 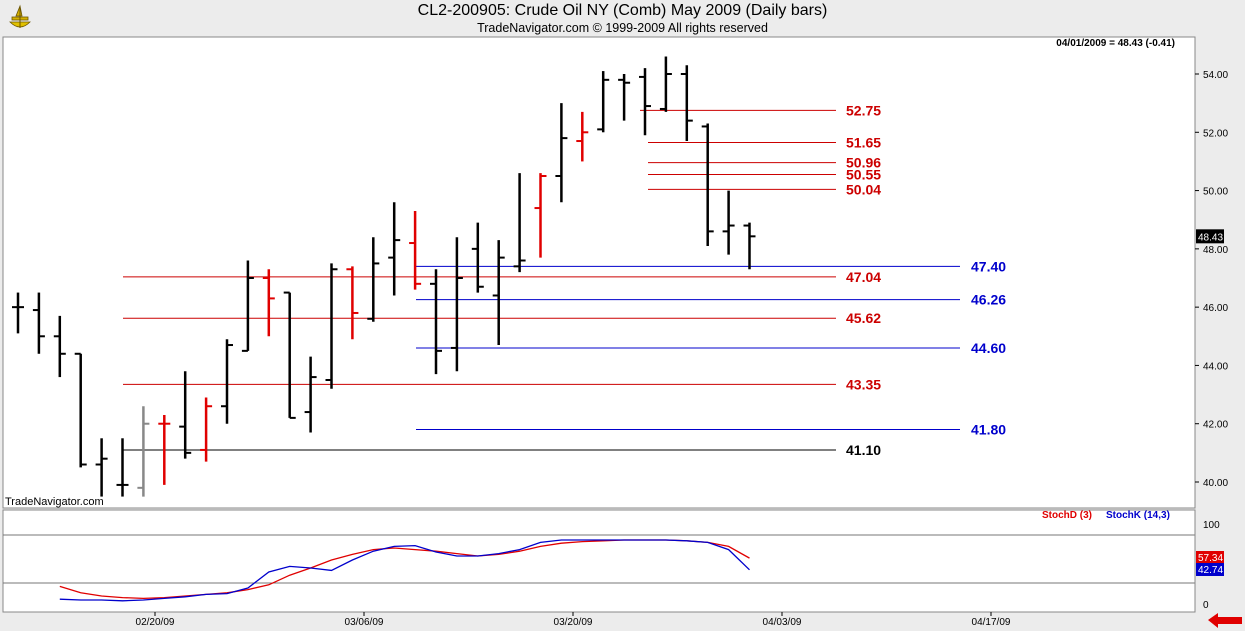 I want to click on stochastic-reference-lines, so click(x=599, y=559).